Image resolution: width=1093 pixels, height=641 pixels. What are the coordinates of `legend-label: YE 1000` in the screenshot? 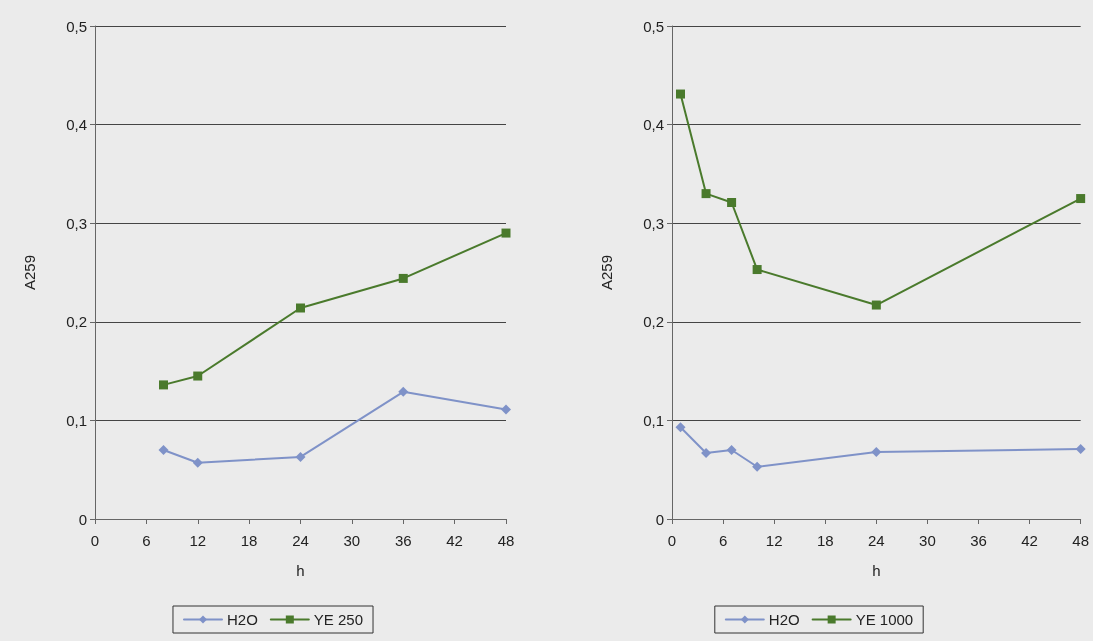 It's located at (884, 619).